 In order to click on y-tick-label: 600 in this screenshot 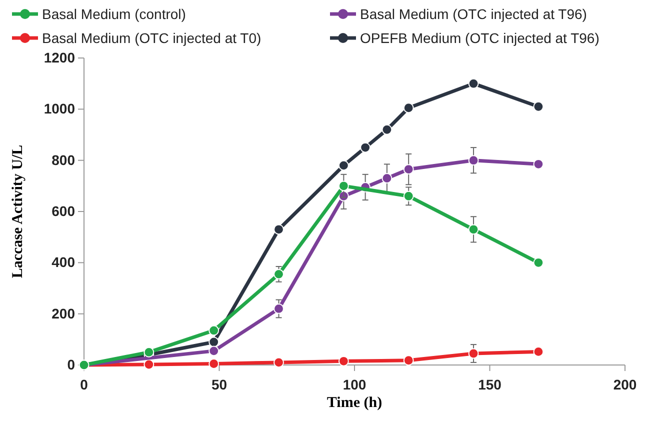, I will do `click(64, 210)`.